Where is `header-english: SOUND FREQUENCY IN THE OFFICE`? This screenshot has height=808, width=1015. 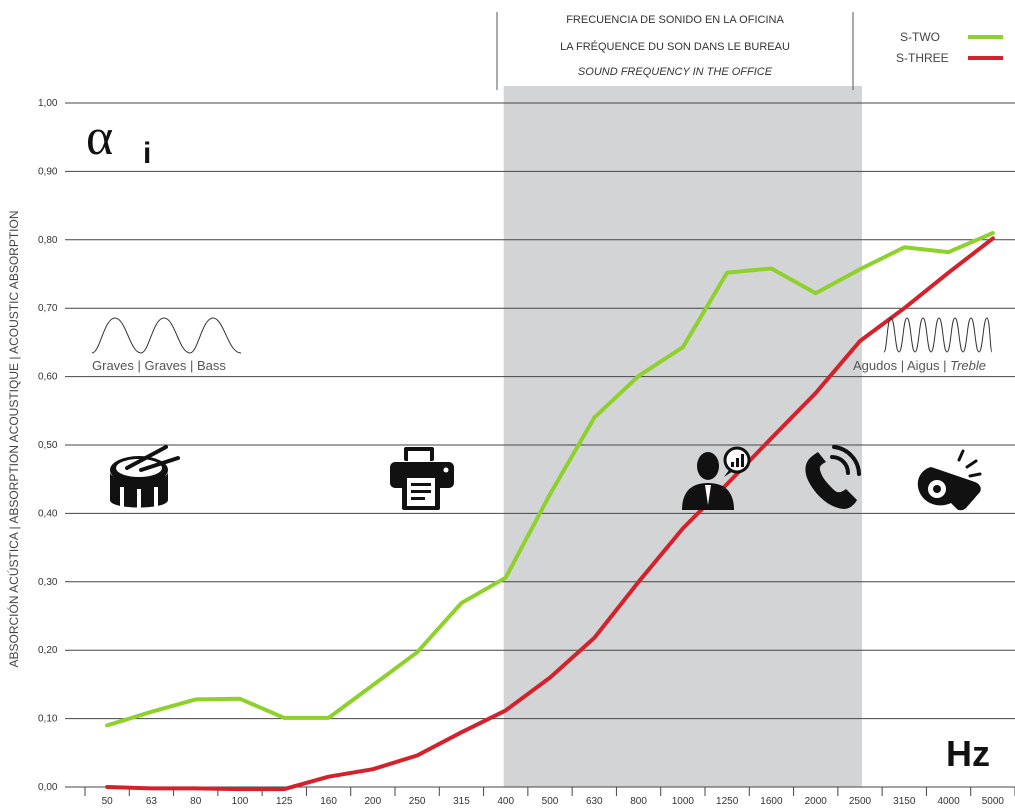 header-english: SOUND FREQUENCY IN THE OFFICE is located at coordinates (675, 72).